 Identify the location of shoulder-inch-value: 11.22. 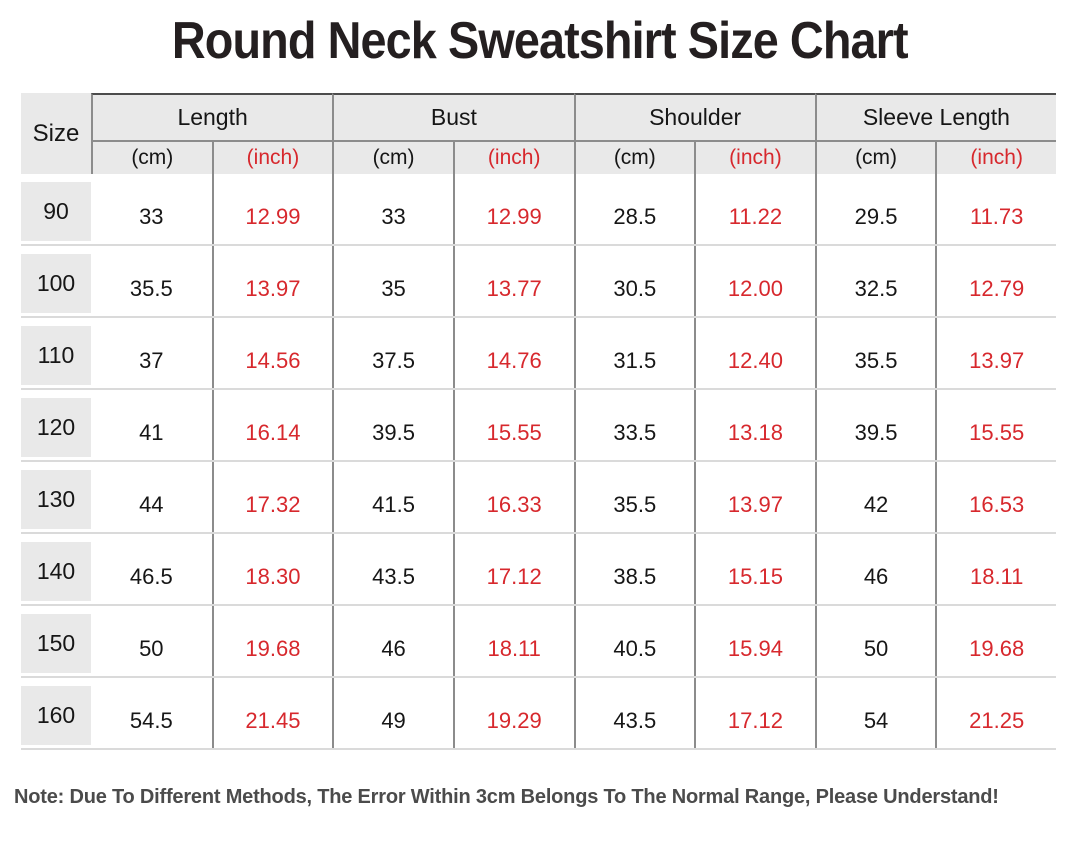
(754, 209).